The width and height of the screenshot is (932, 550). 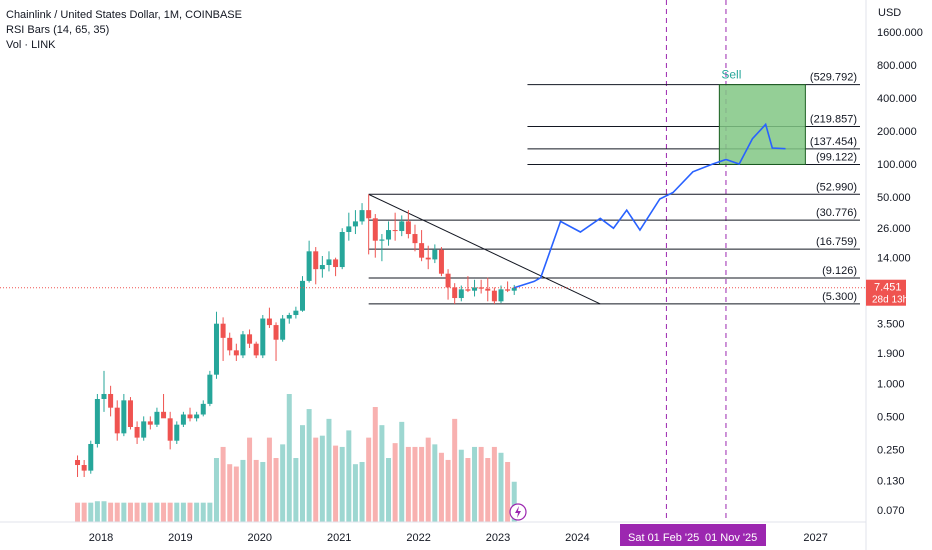 What do you see at coordinates (891, 511) in the screenshot?
I see `price-tick-label: 0.070` at bounding box center [891, 511].